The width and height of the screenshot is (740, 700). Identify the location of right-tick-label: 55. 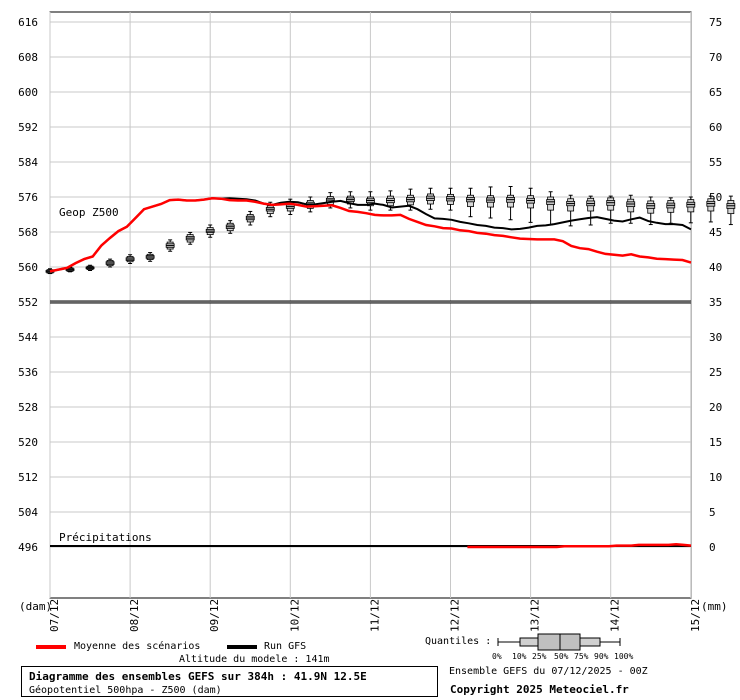
(715, 162).